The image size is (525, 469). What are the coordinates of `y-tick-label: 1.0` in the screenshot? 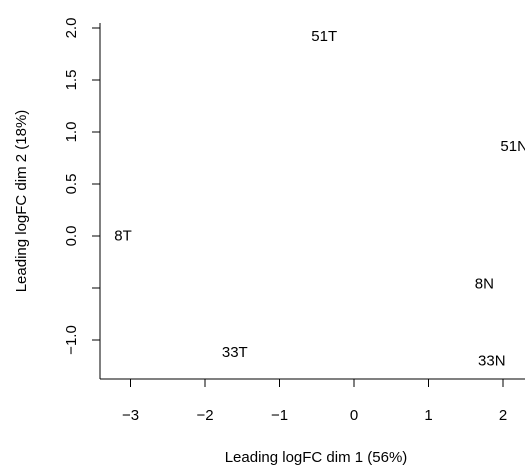 It's located at (71, 132).